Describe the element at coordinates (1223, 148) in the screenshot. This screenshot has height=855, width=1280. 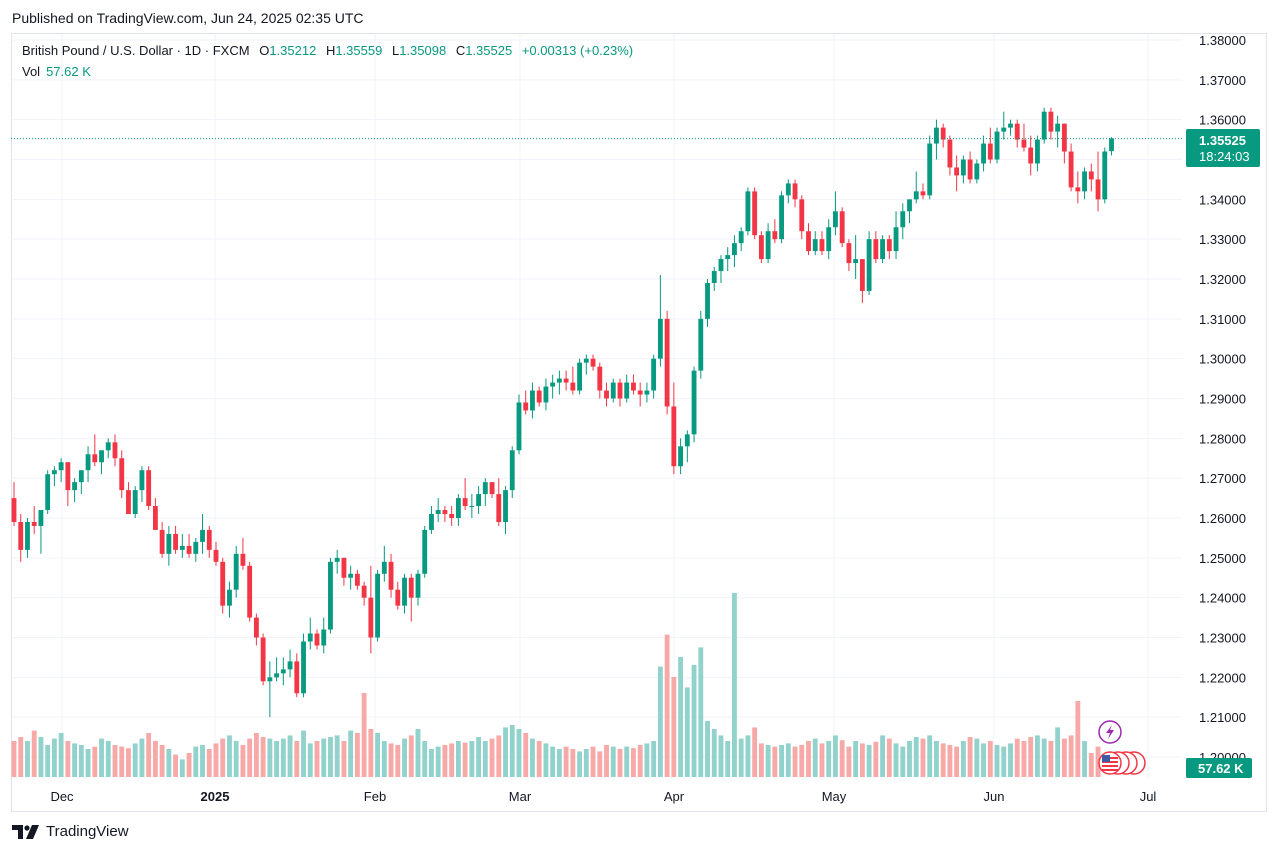
I see `last-price-tag: 1.35525 18:24:03` at that location.